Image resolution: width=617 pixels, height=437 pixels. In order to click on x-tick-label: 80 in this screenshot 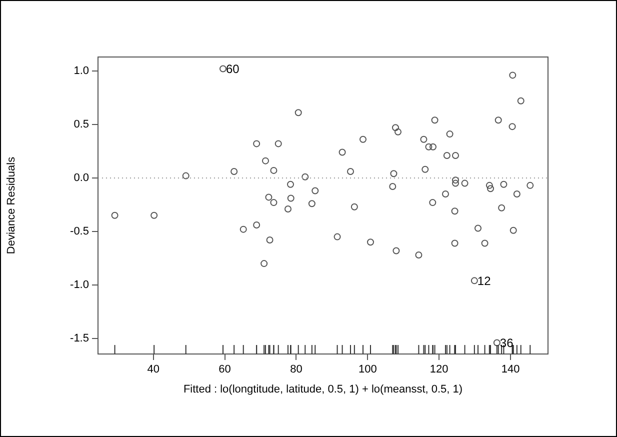, I will do `click(296, 370)`.